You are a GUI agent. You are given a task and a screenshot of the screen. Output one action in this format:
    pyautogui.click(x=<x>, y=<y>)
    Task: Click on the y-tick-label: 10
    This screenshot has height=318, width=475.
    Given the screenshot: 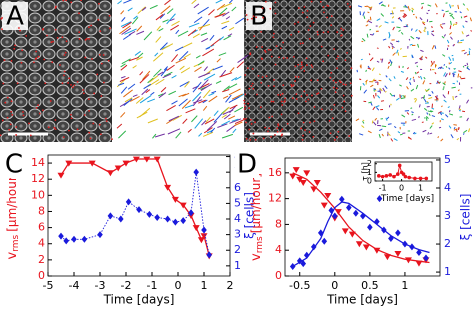 What is the action you would take?
    pyautogui.click(x=38, y=194)
    